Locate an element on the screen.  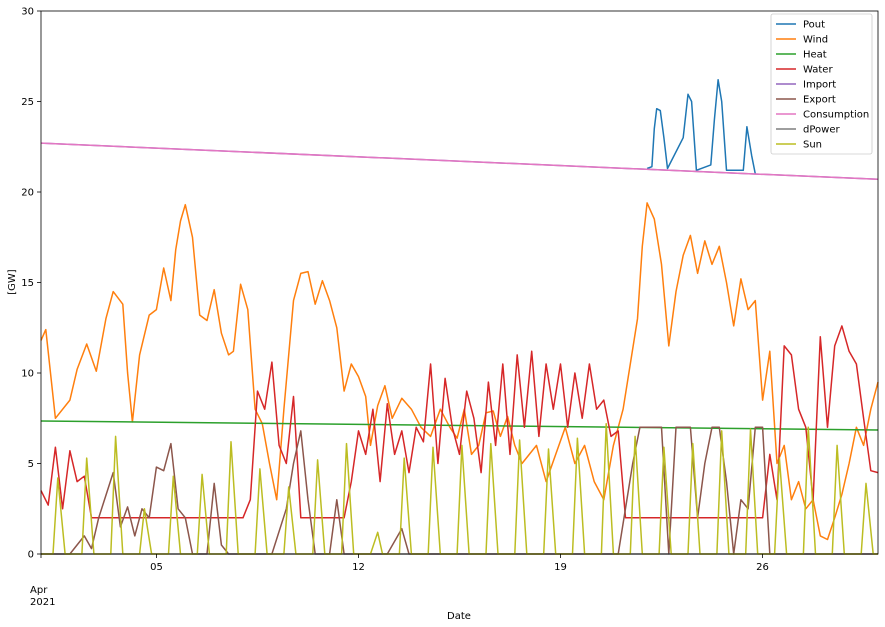
y-tick-label: 20 is located at coordinates (27, 193).